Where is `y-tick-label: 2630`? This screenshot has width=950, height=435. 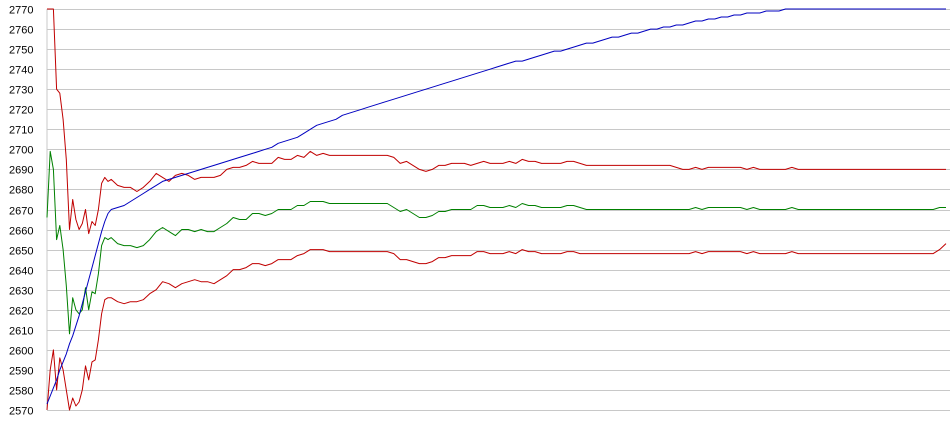
y-tick-label: 2630 is located at coordinates (21, 292).